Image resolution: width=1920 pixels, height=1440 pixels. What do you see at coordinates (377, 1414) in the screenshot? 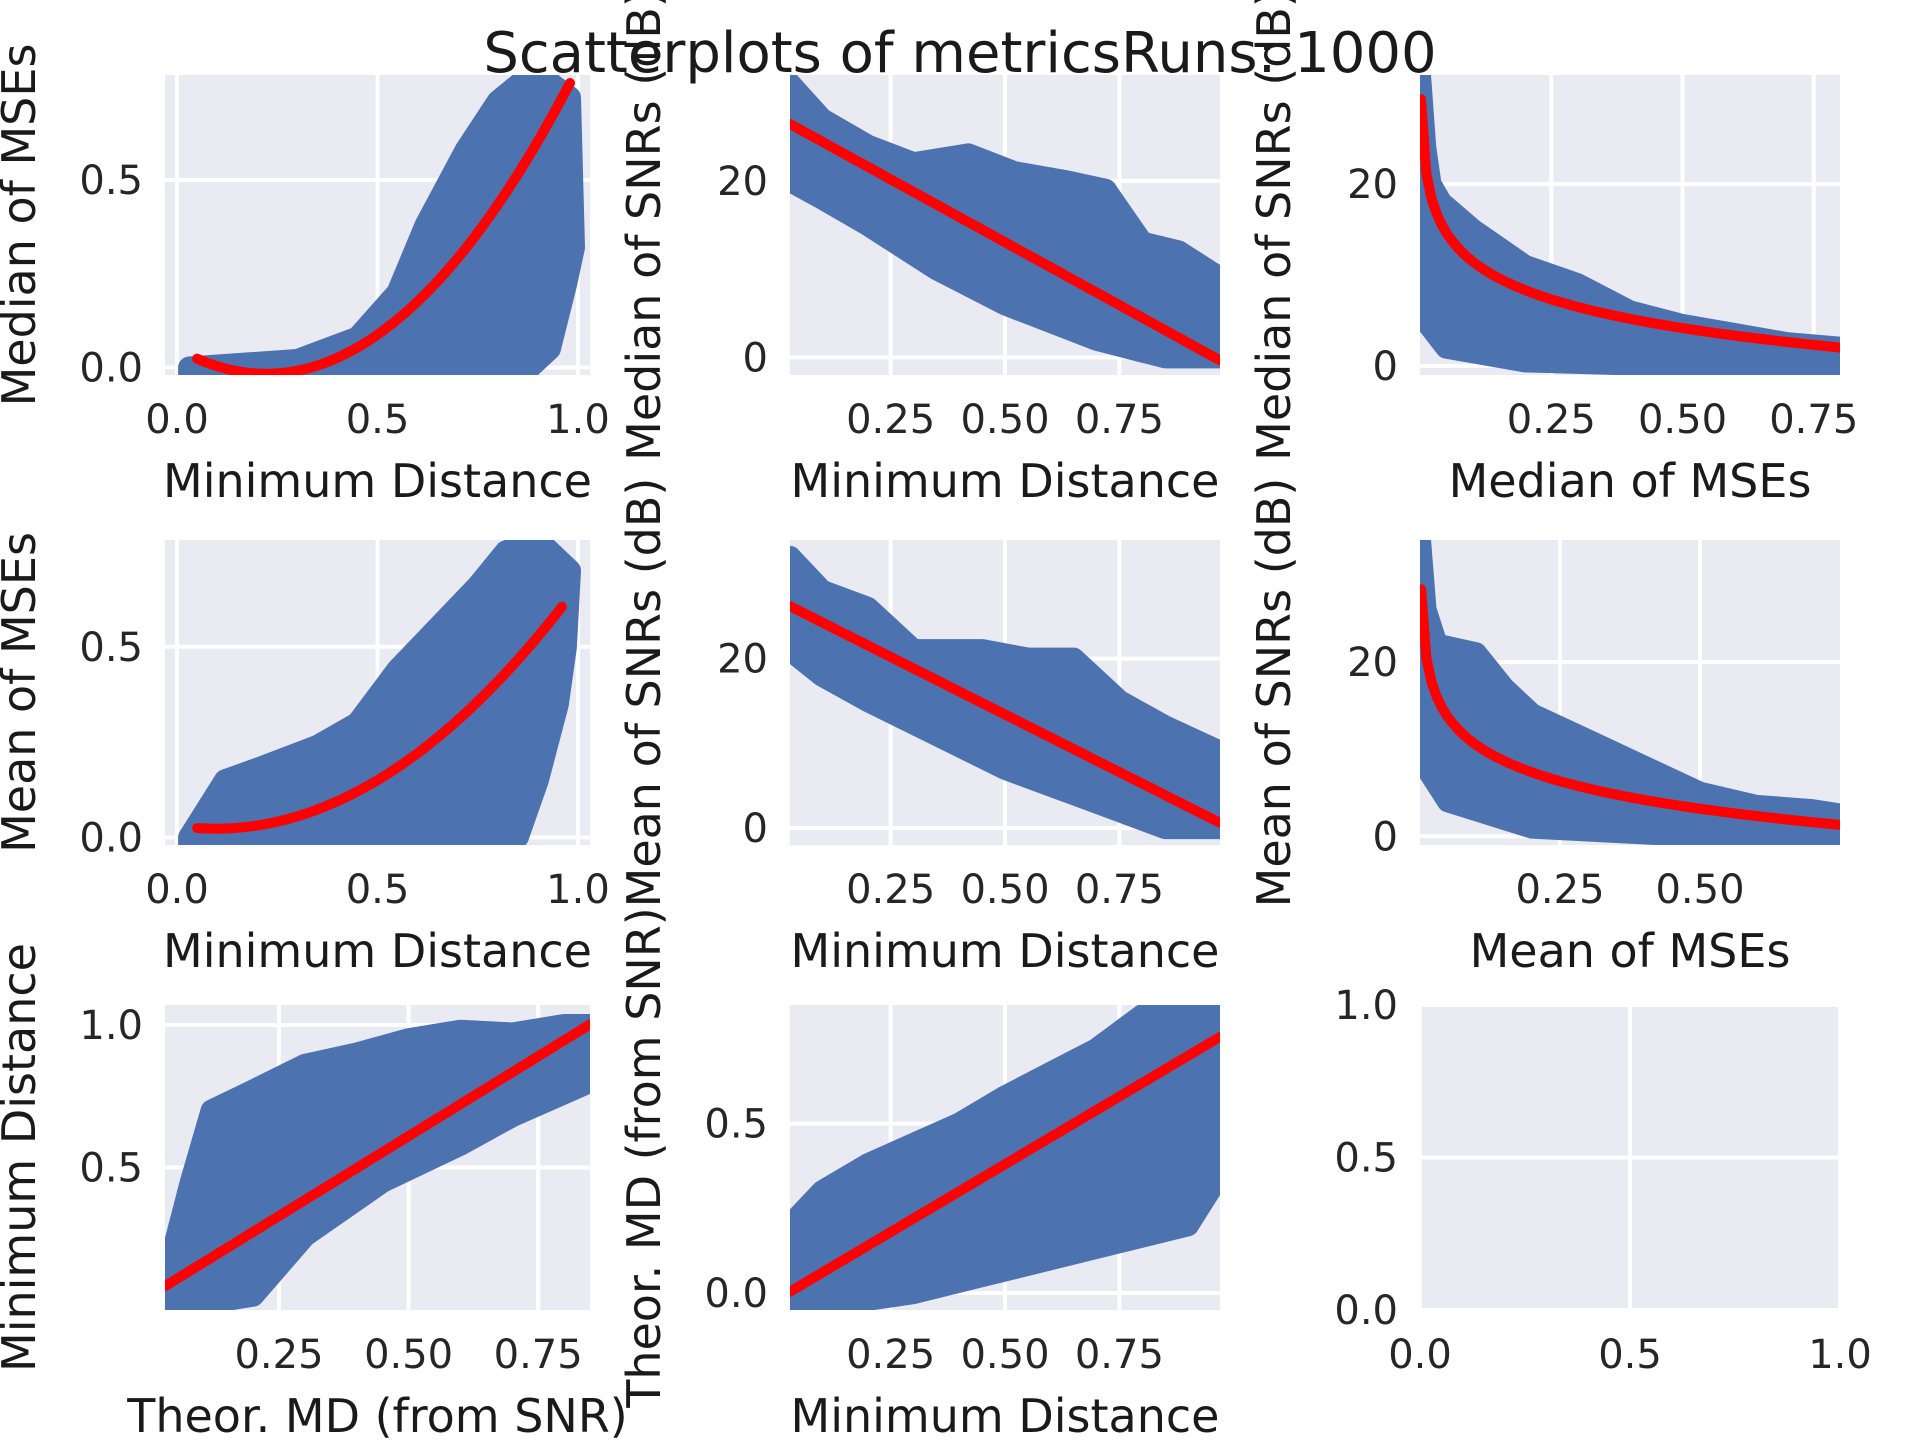
I see `x-axis-label: Theor. MD (from SNR)` at bounding box center [377, 1414].